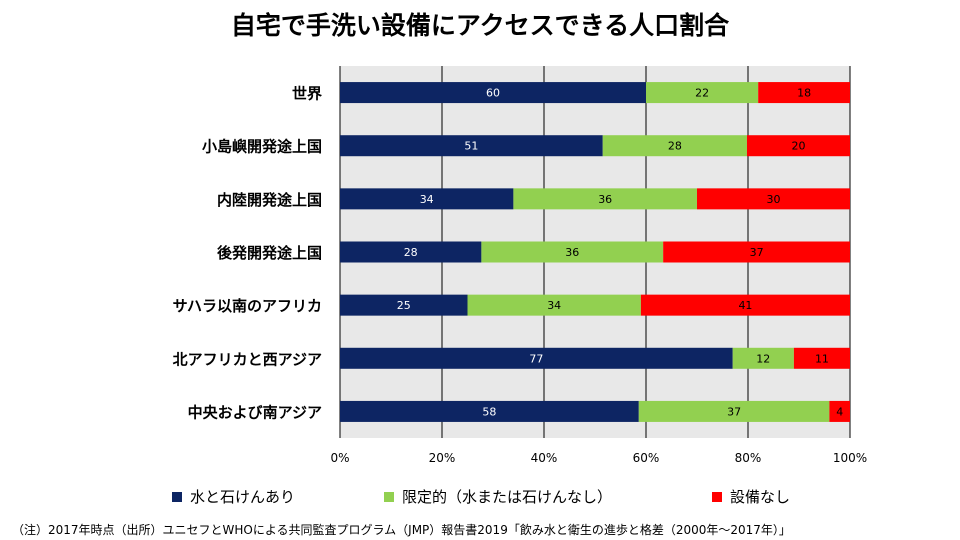  I want to click on category-label: 中央および南アジア, so click(255, 412).